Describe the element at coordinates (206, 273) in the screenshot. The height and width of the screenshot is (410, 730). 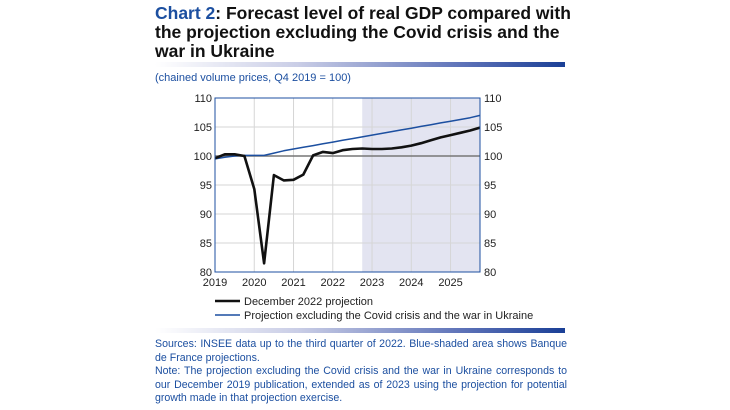
I see `y-tick-label-left: 80` at that location.